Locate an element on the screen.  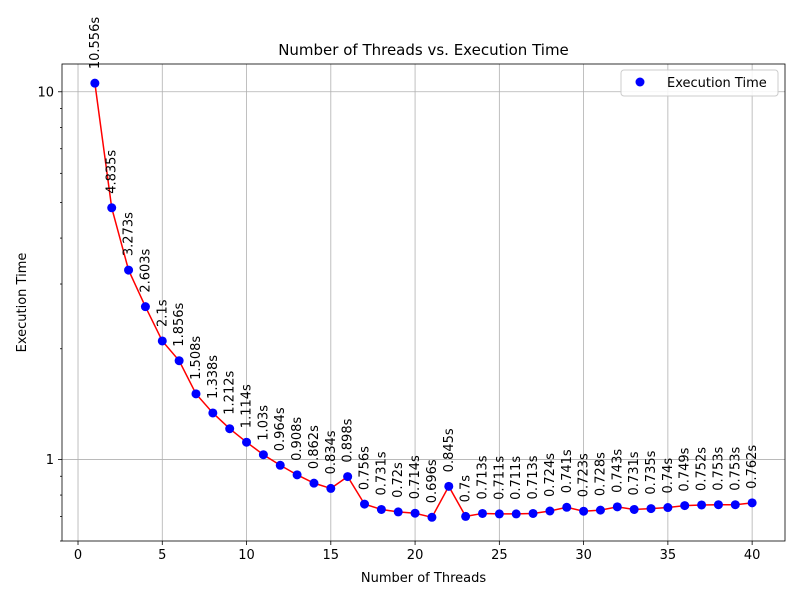
data-label: 0.908s is located at coordinates (297, 439).